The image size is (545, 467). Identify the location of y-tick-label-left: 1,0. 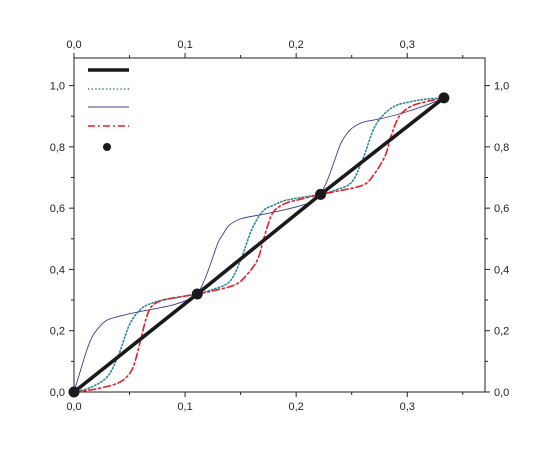
(57, 87).